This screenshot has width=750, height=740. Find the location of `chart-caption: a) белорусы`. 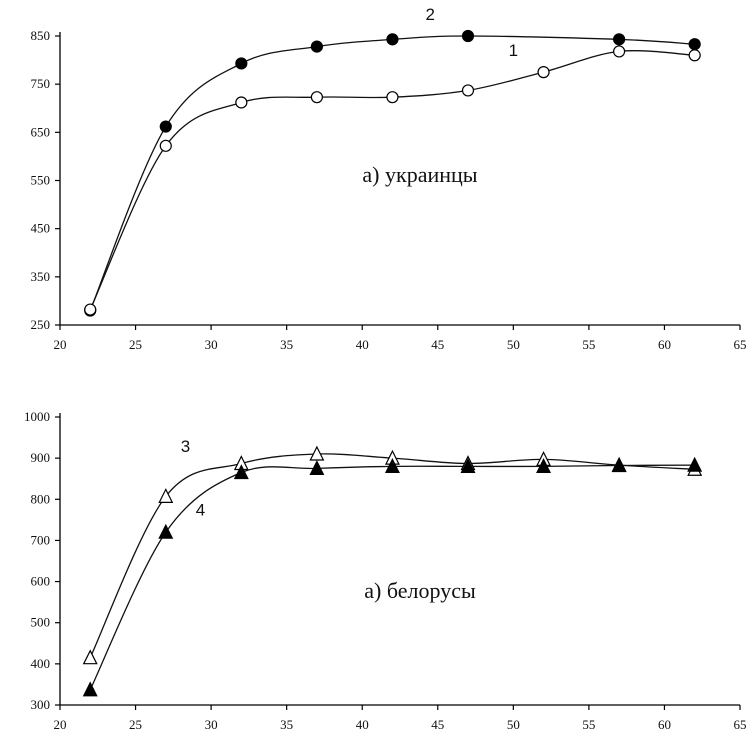

chart-caption: a) белорусы is located at coordinates (420, 590).